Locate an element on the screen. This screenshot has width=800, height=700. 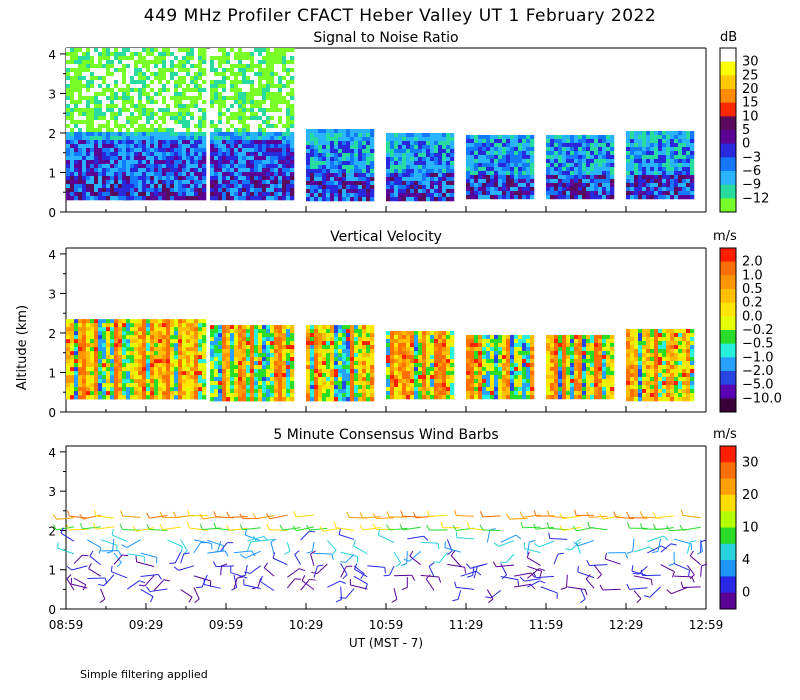
x-tick-label: 10:29 is located at coordinates (306, 625).